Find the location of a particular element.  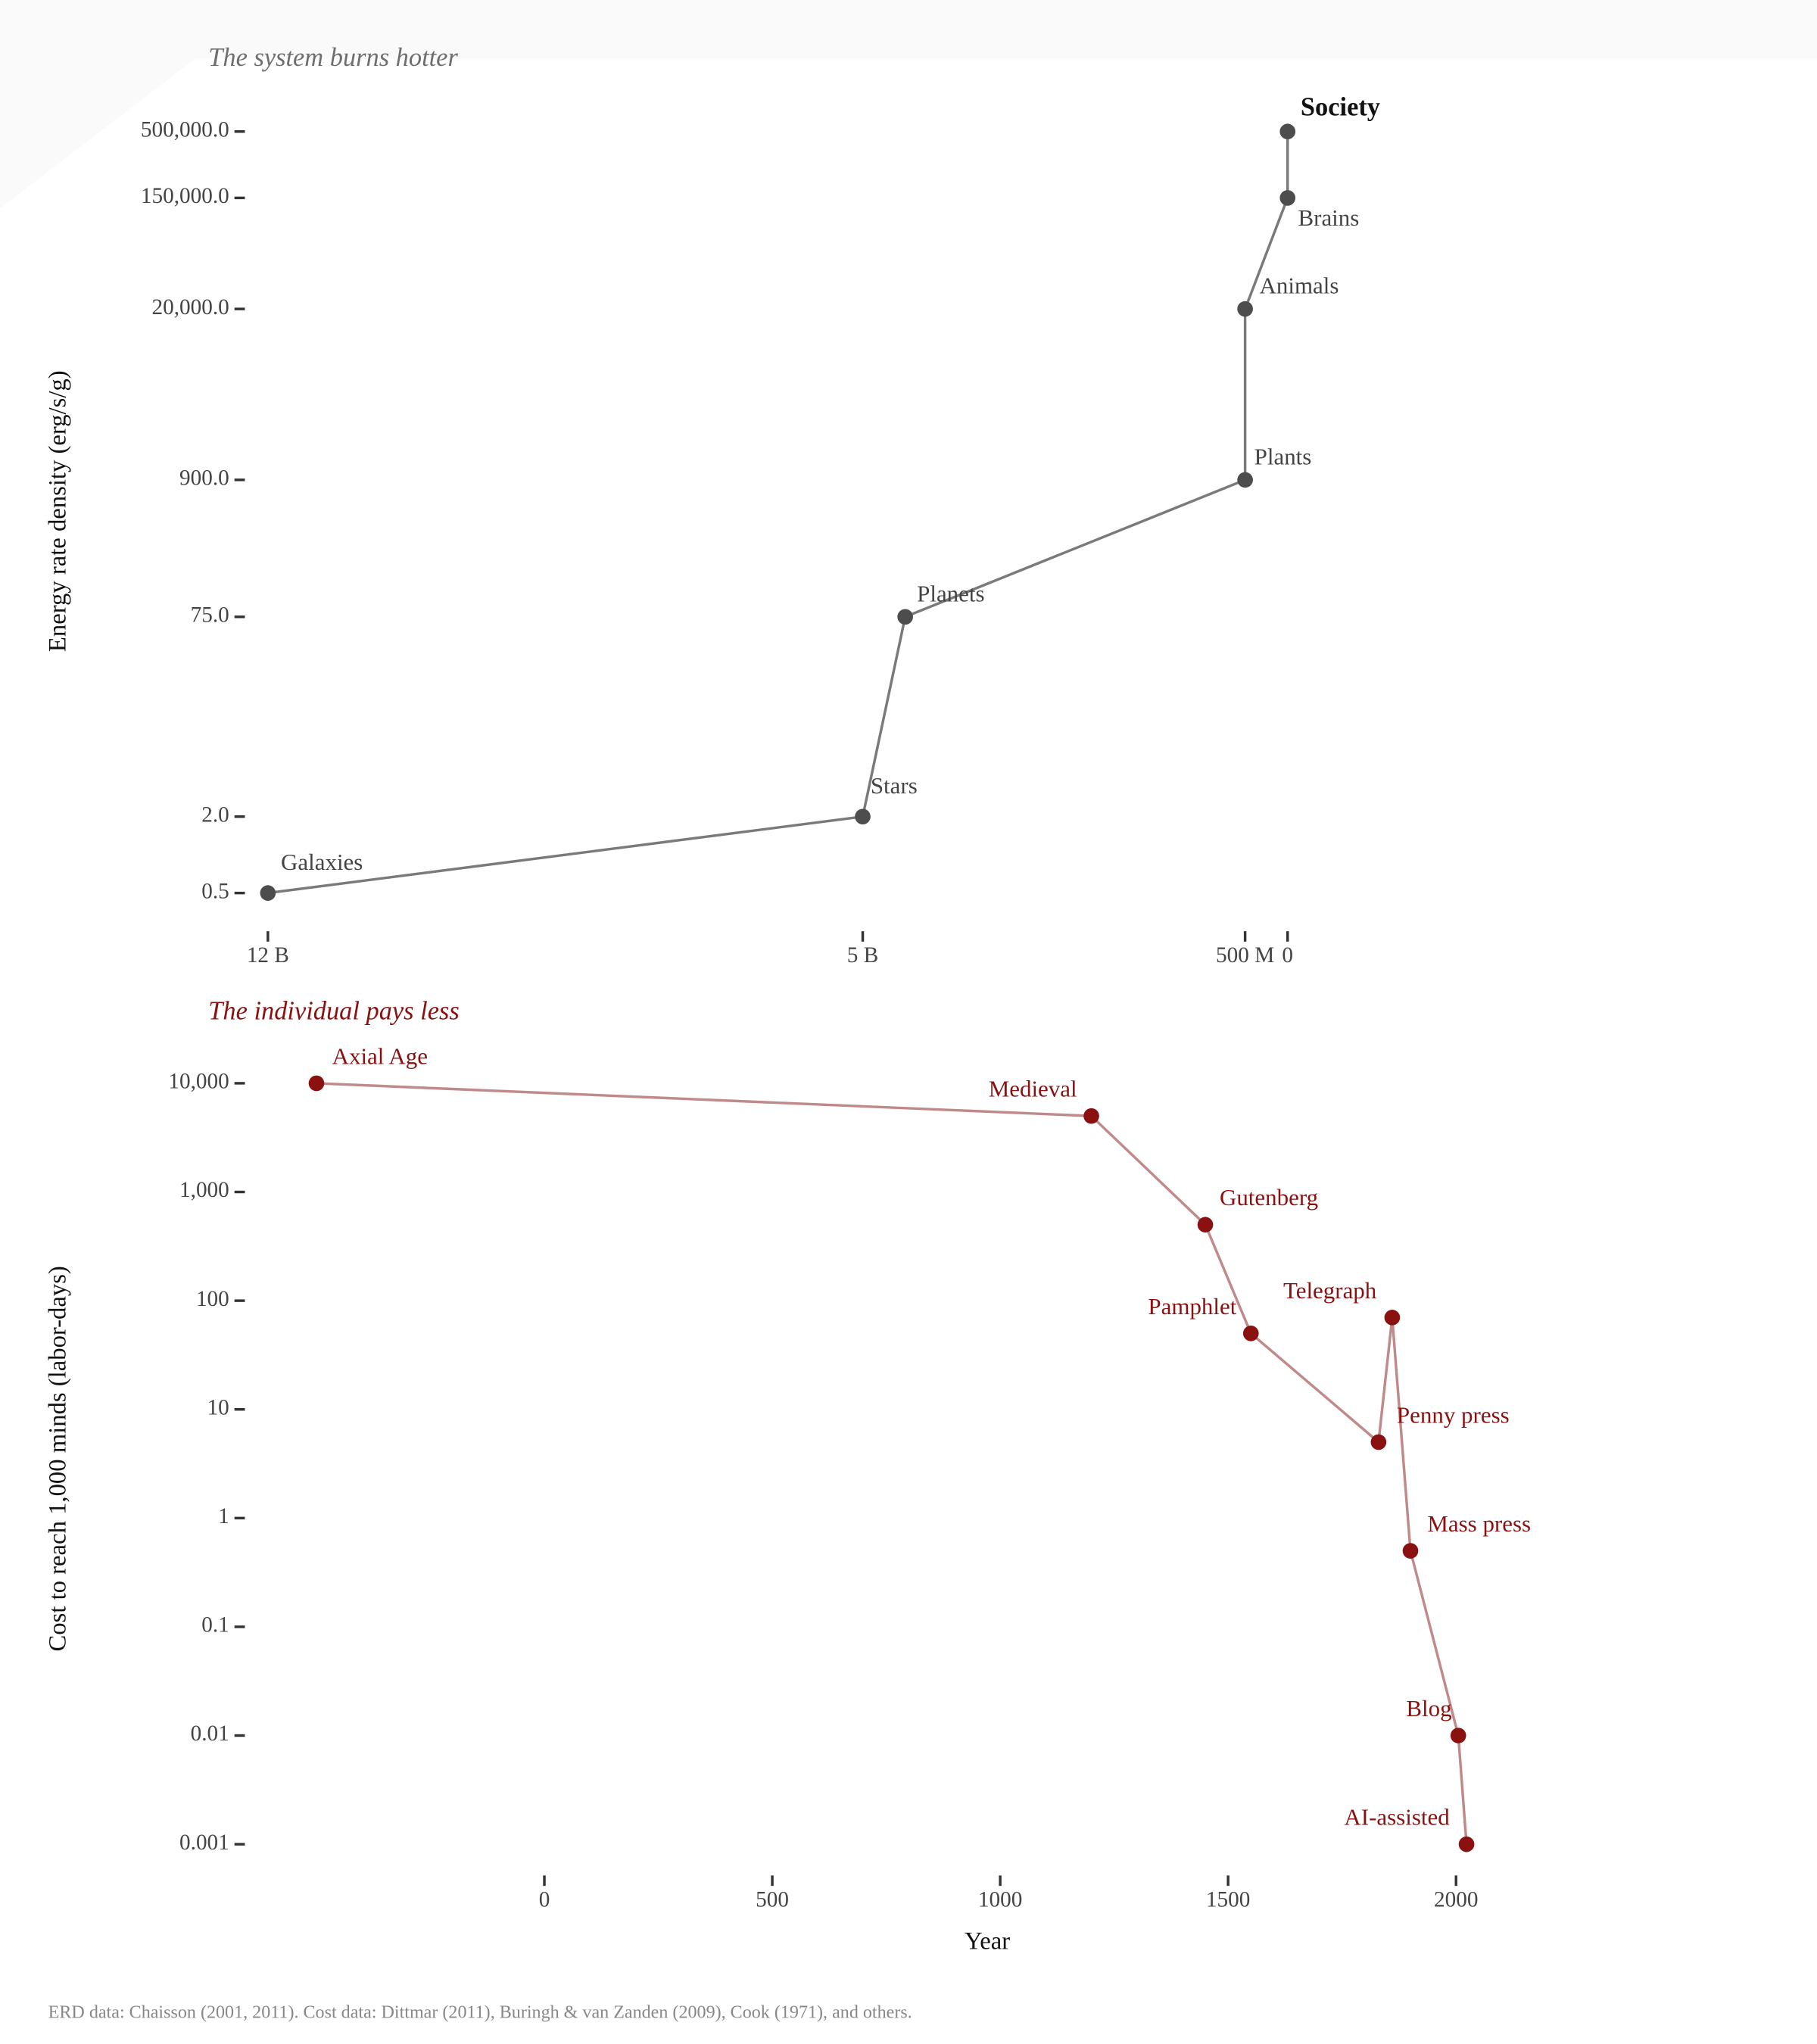

point-label: Mass press is located at coordinates (1479, 1523).